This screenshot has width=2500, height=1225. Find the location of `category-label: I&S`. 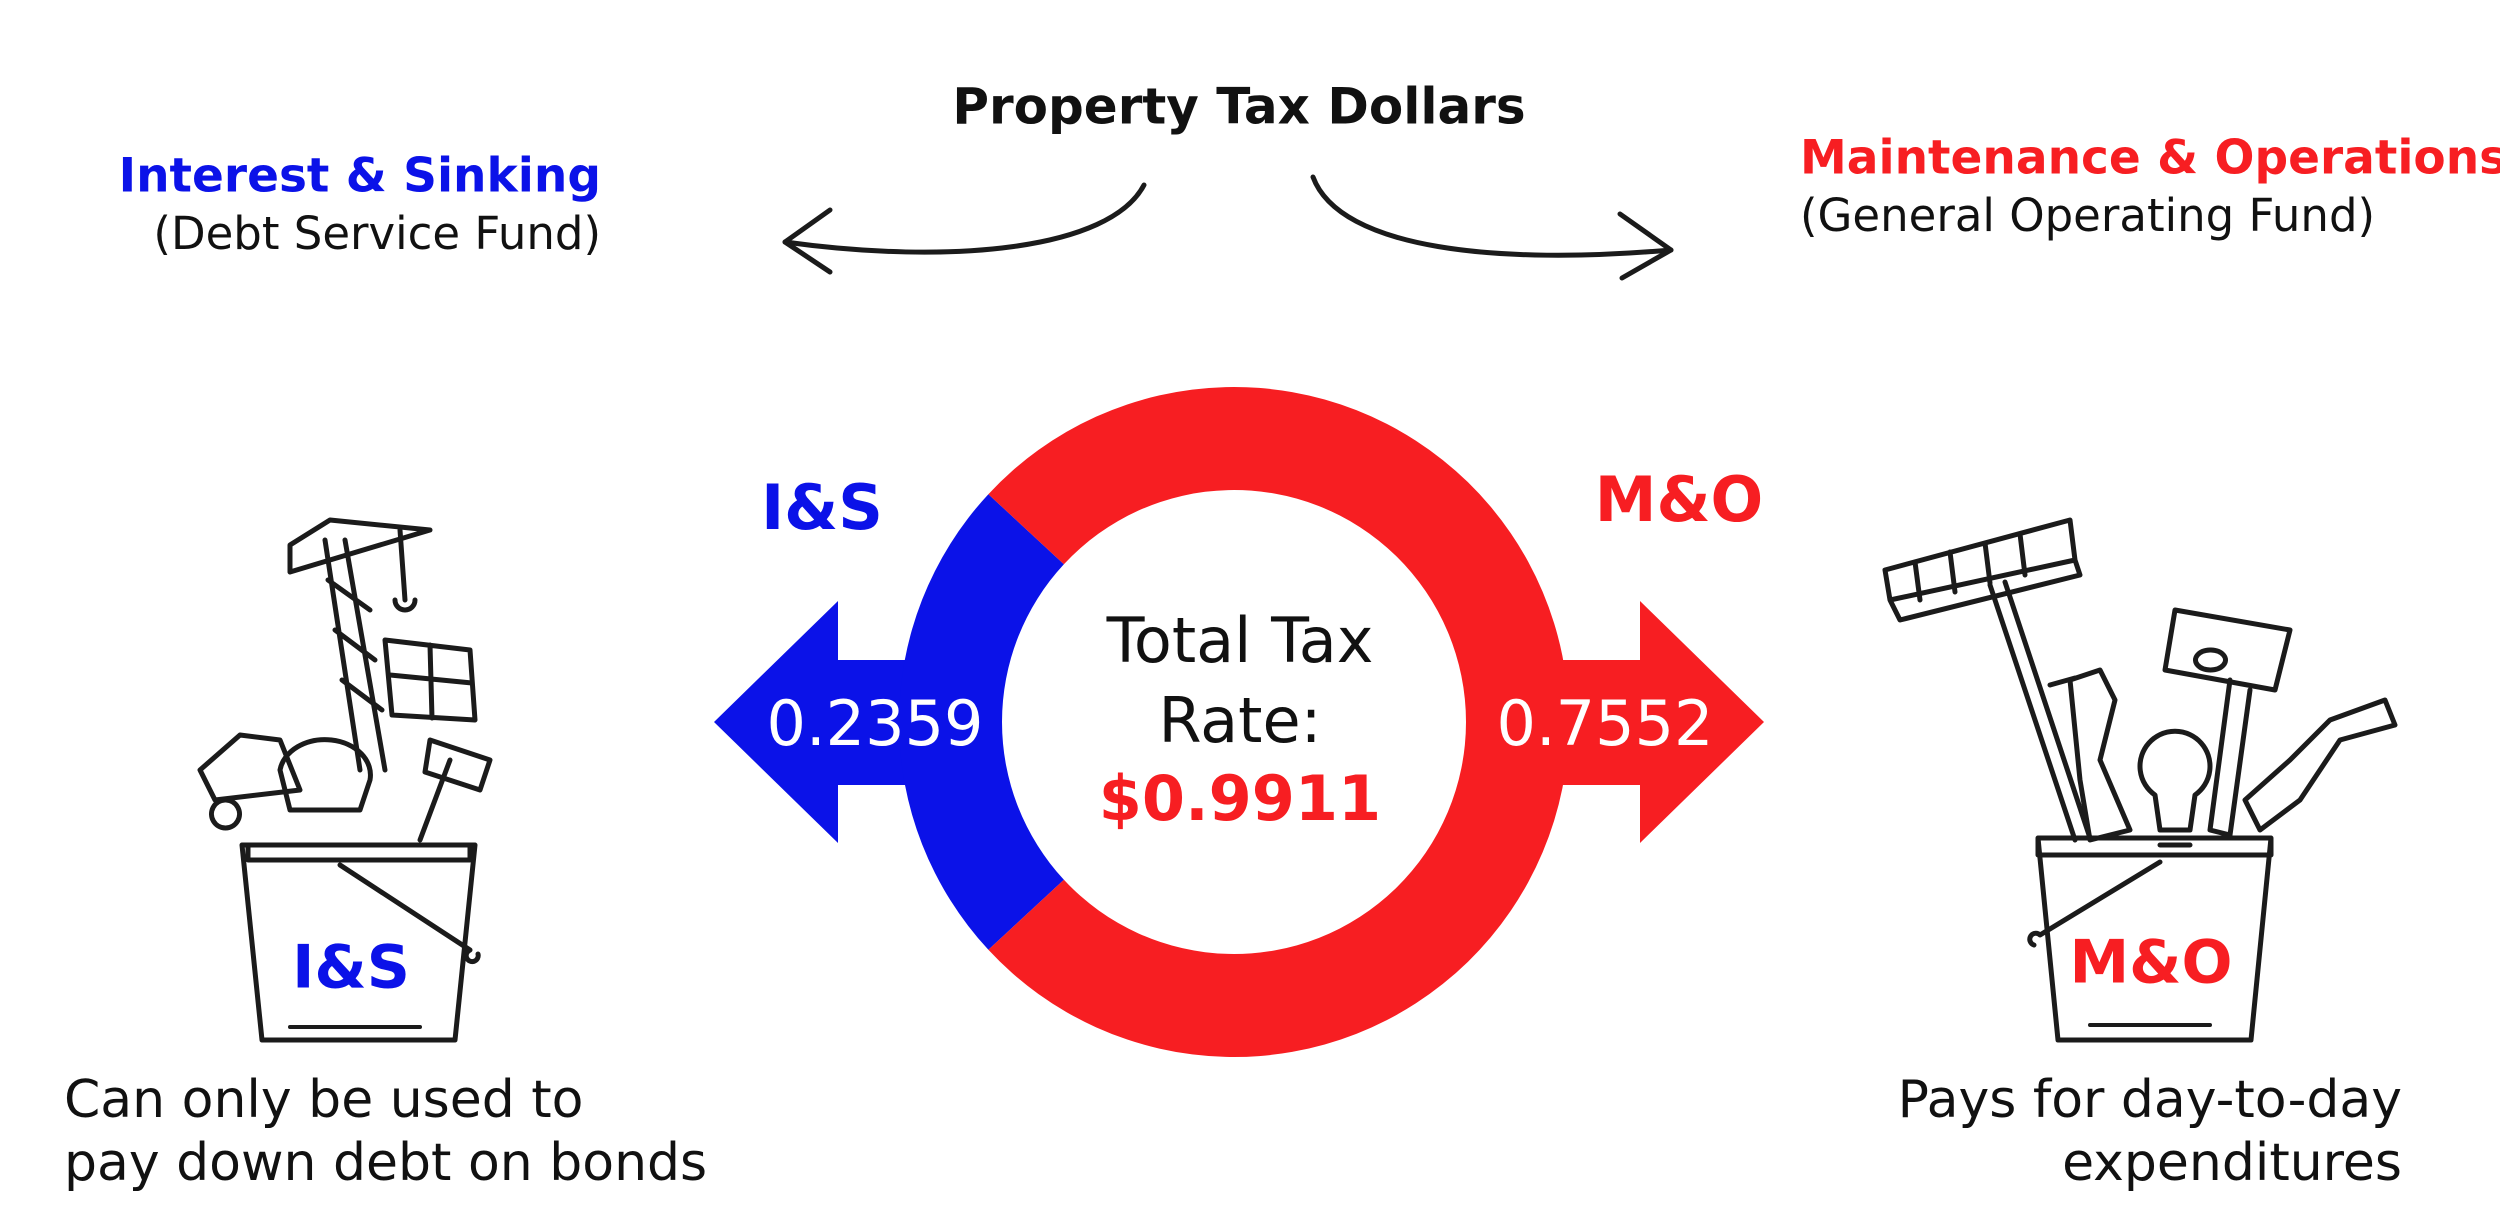

category-label: I&S is located at coordinates (822, 507).